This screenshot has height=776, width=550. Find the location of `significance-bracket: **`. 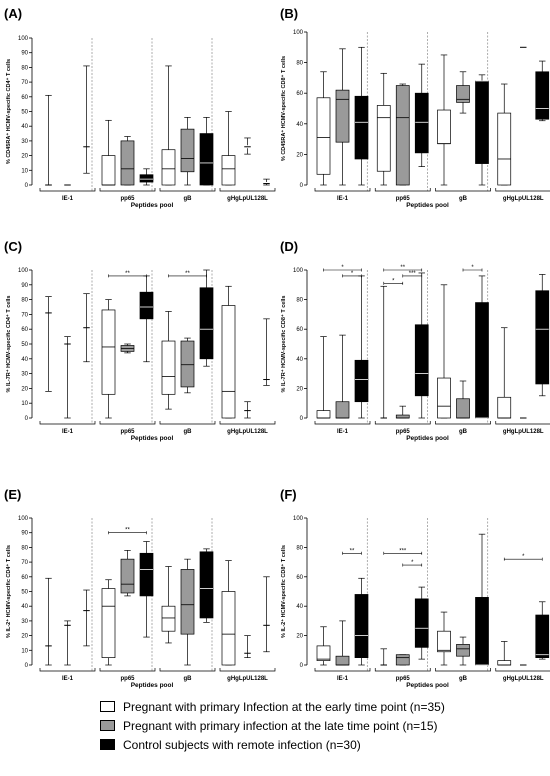

significance-bracket: ** is located at coordinates (127, 531).